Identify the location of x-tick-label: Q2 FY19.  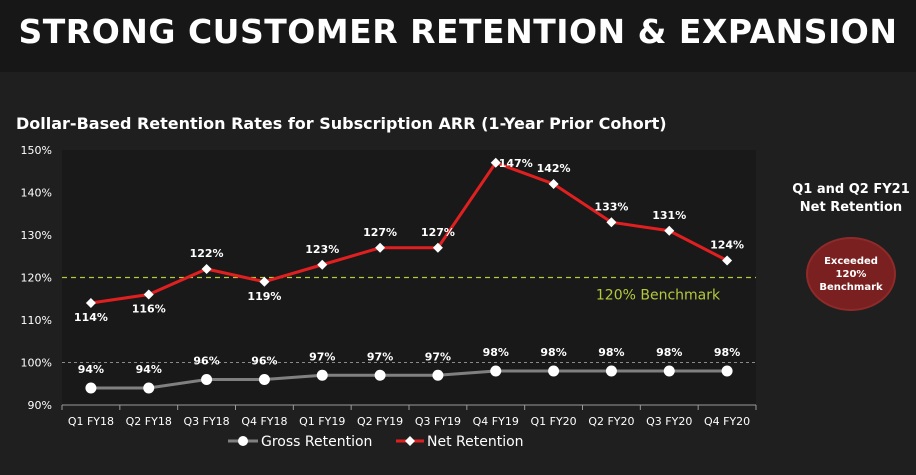
(380, 421).